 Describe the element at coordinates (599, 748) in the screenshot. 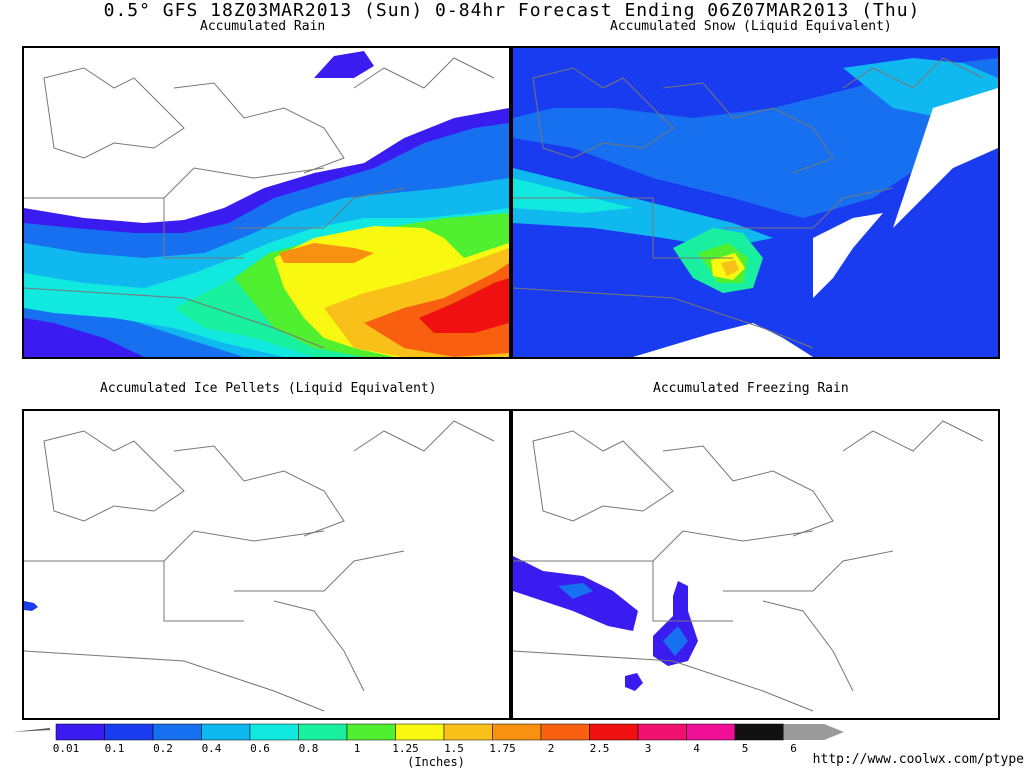

I see `legend-tick-label: 2.5` at that location.